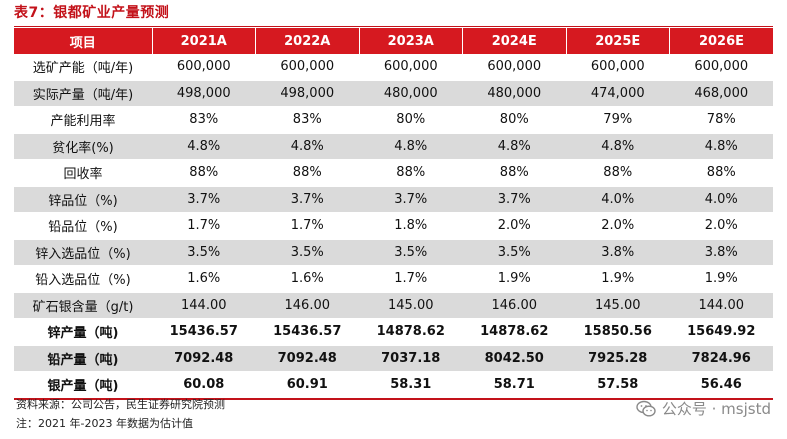  I want to click on header-2023a: 2023A, so click(411, 41).